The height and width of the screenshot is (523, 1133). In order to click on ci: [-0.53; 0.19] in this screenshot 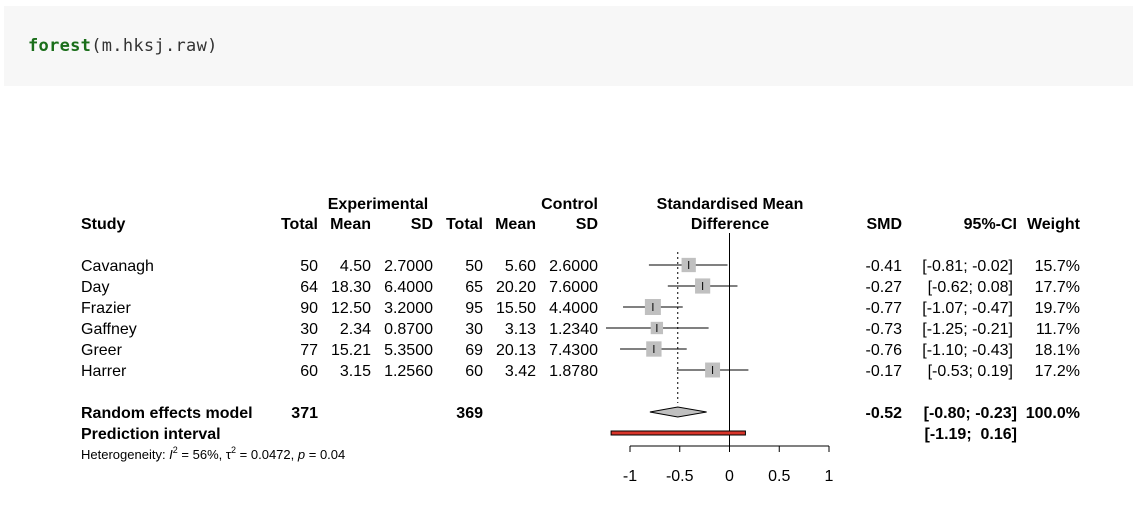, I will do `click(970, 371)`.